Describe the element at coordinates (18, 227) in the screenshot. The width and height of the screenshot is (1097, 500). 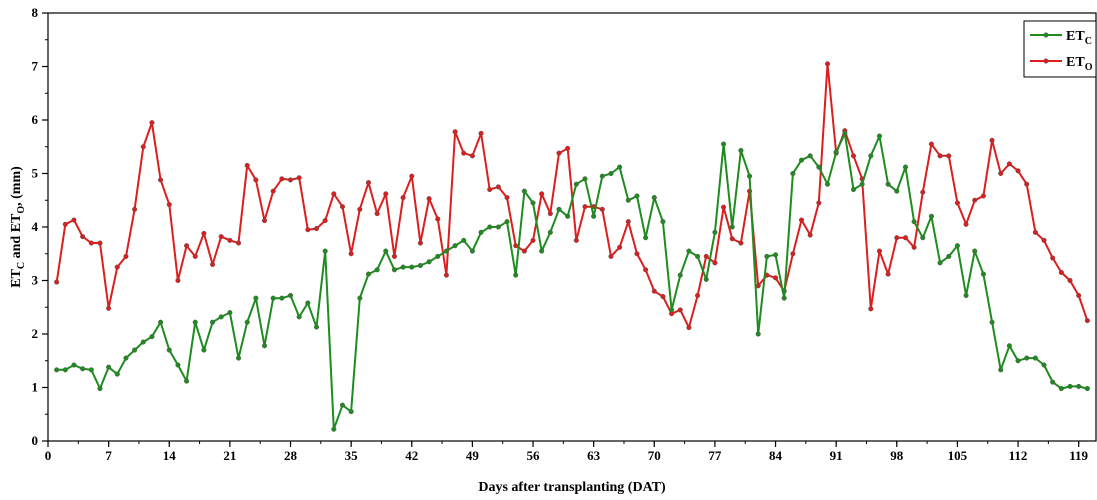
I see `y-axis-title: ETC and ETO, (mm)` at that location.